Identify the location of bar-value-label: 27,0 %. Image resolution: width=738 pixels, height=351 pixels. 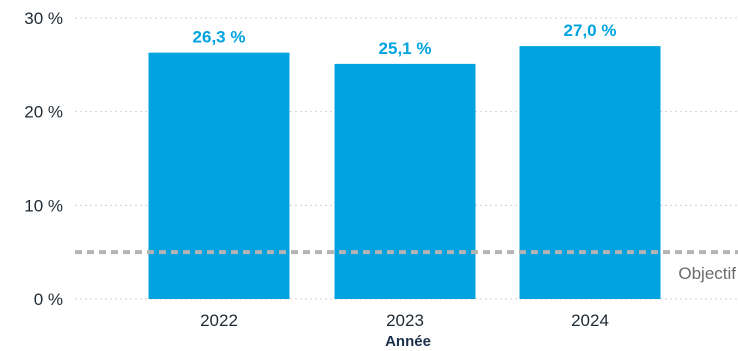
(590, 30).